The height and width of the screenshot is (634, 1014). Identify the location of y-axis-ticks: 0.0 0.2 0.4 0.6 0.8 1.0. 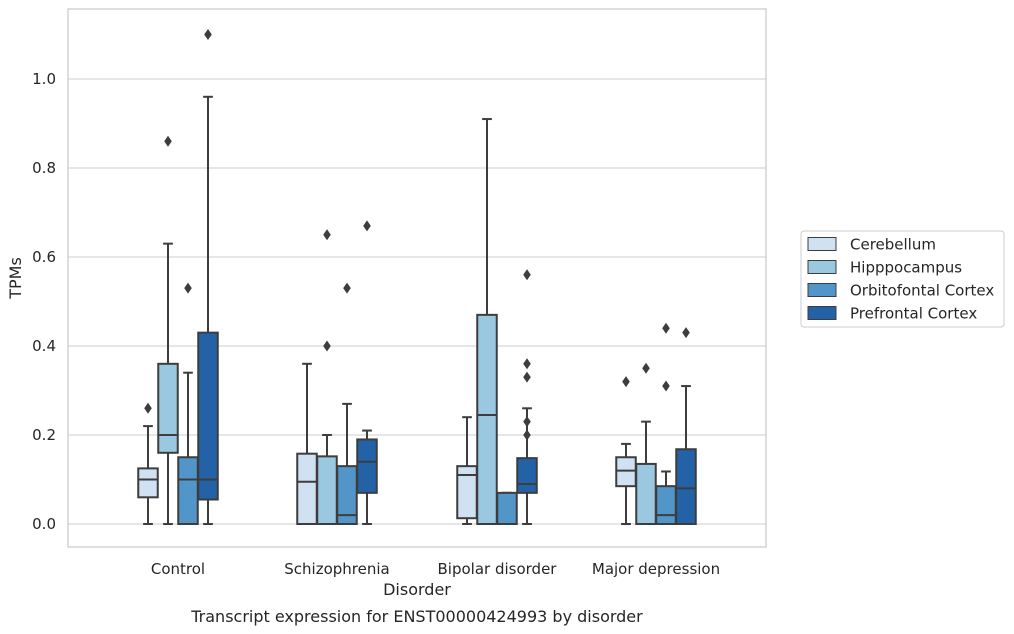
(44, 301).